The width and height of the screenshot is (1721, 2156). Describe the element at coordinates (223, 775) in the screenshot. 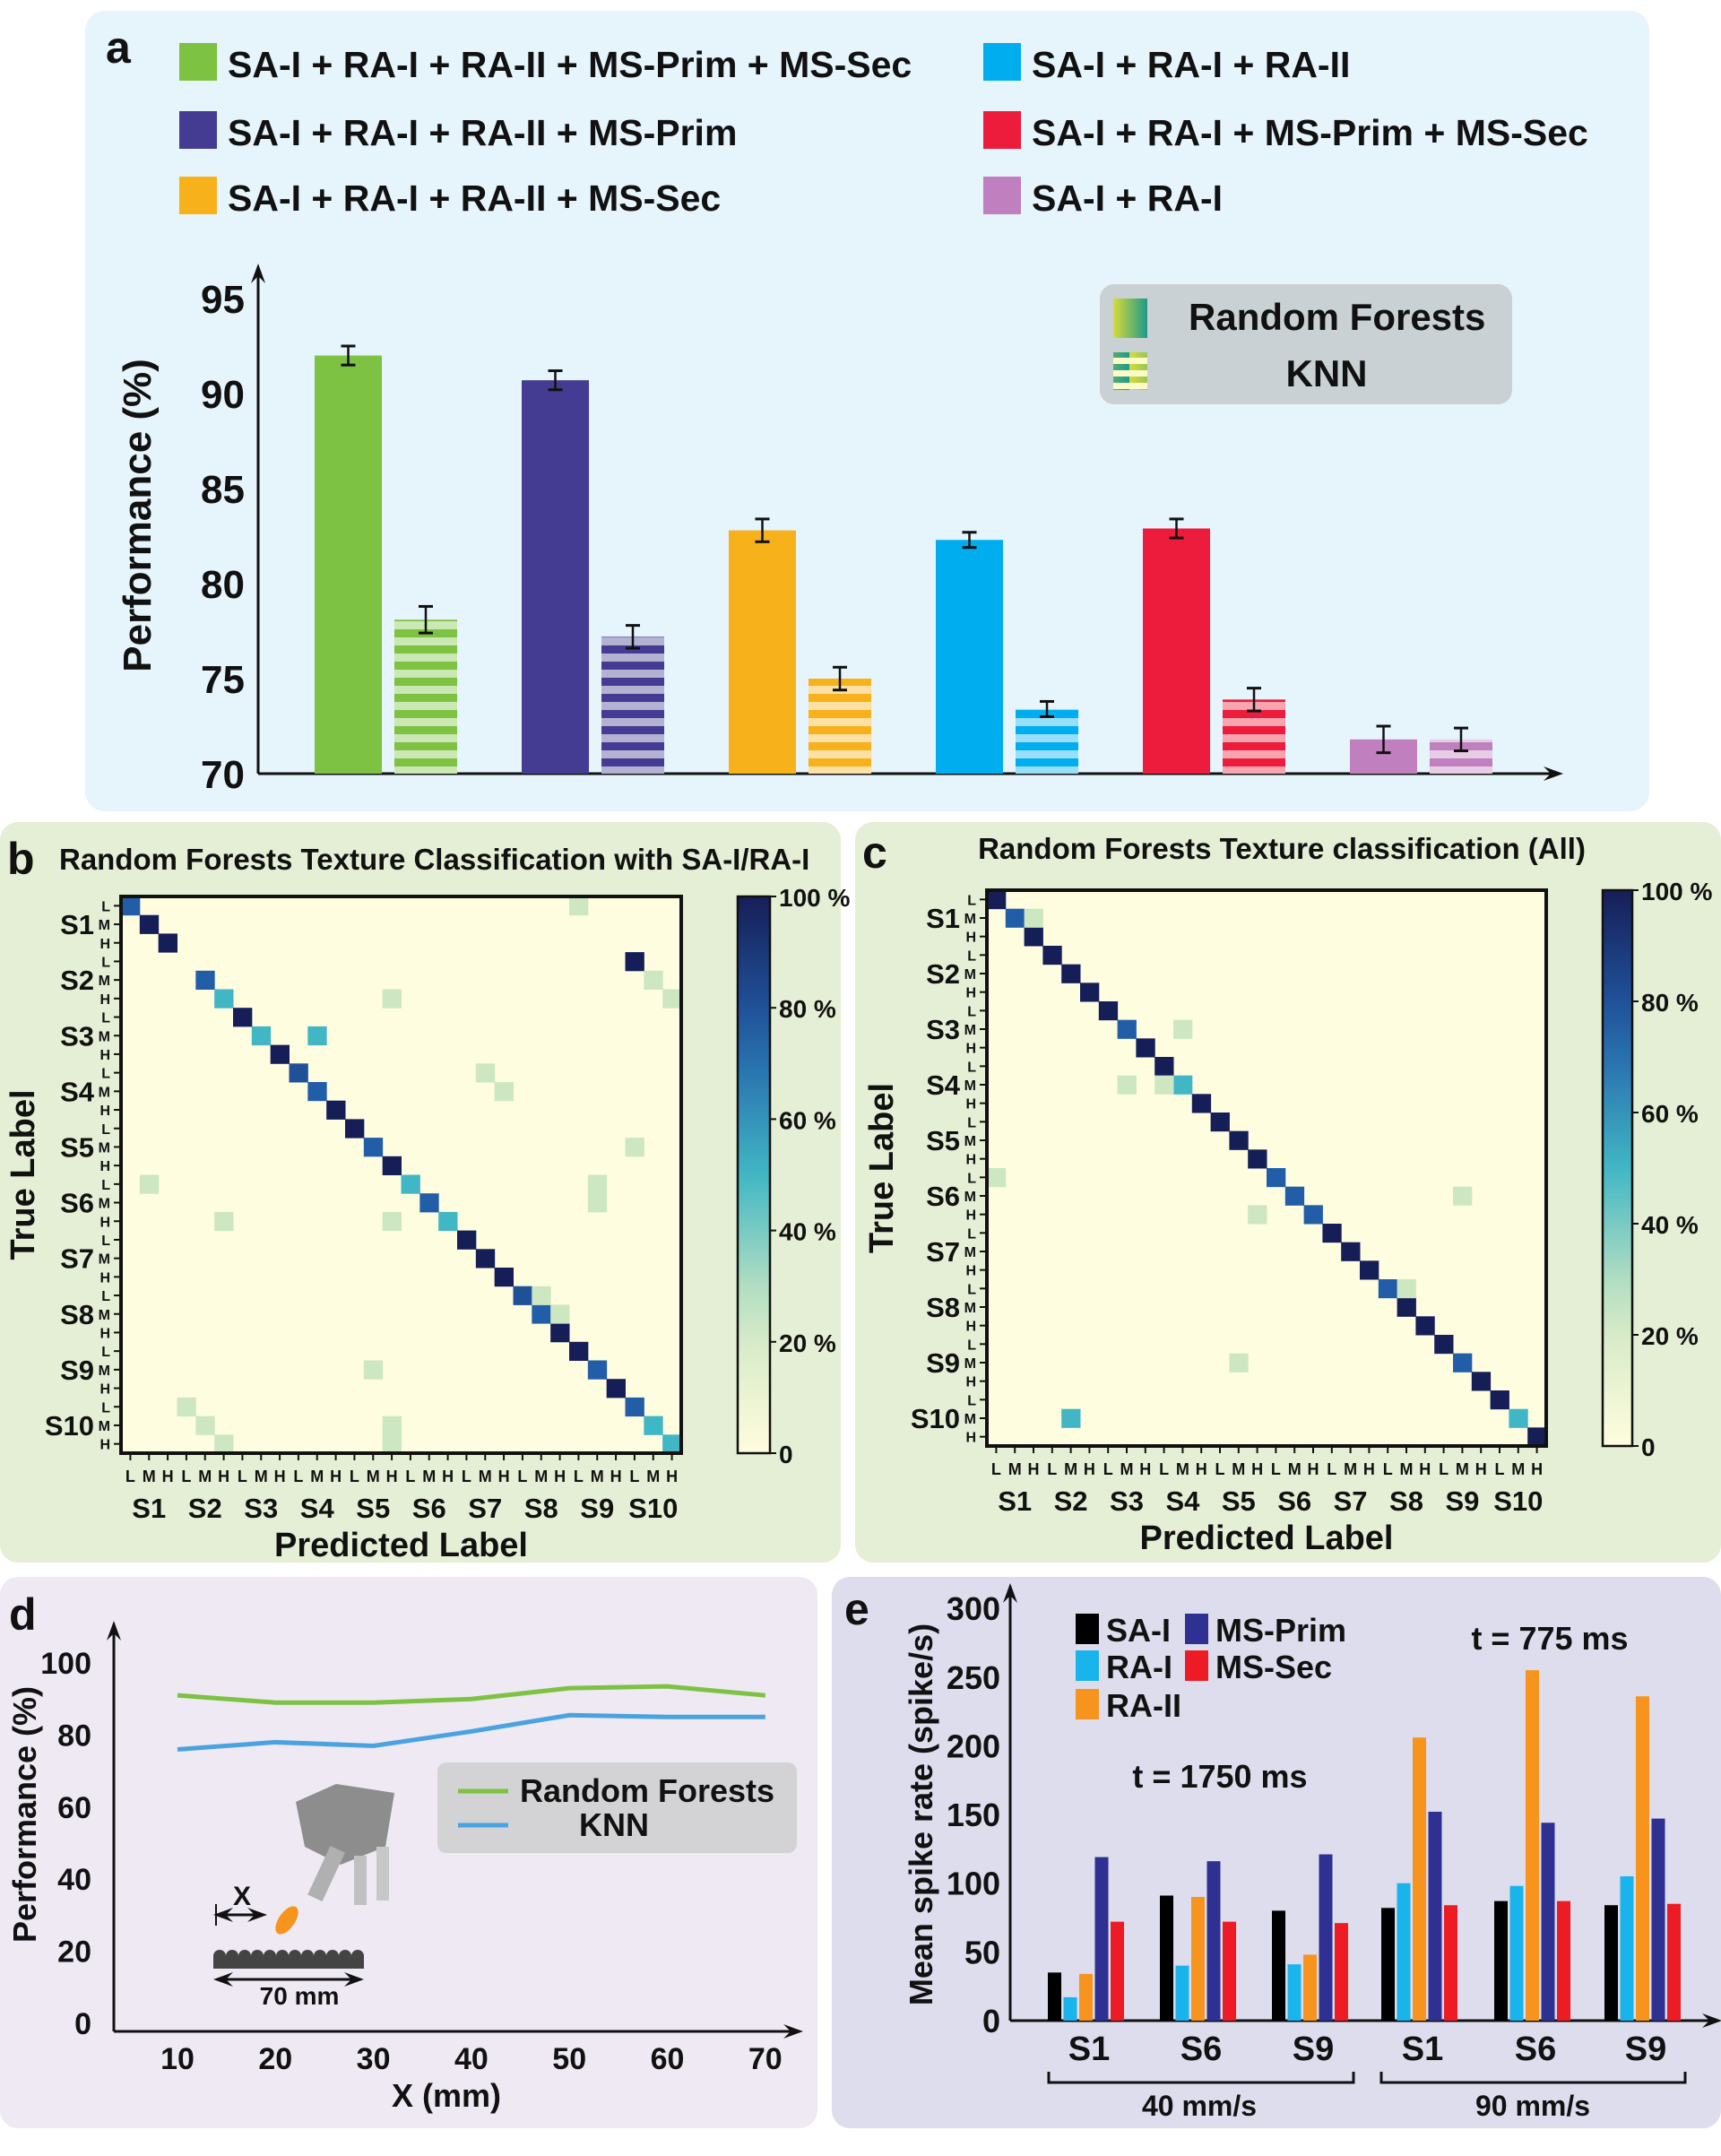

I see `y-tick-label: 70` at that location.